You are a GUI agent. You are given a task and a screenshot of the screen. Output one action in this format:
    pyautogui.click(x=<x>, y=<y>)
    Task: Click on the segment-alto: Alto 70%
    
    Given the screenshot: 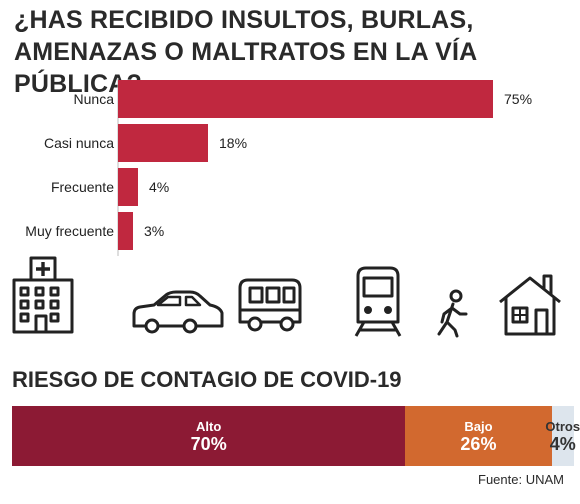 What is the action you would take?
    pyautogui.click(x=209, y=436)
    